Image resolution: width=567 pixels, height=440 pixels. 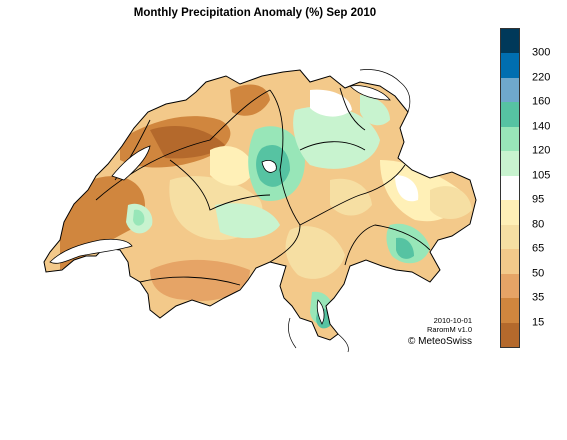 What do you see at coordinates (538, 273) in the screenshot?
I see `legend-label: 50` at bounding box center [538, 273].